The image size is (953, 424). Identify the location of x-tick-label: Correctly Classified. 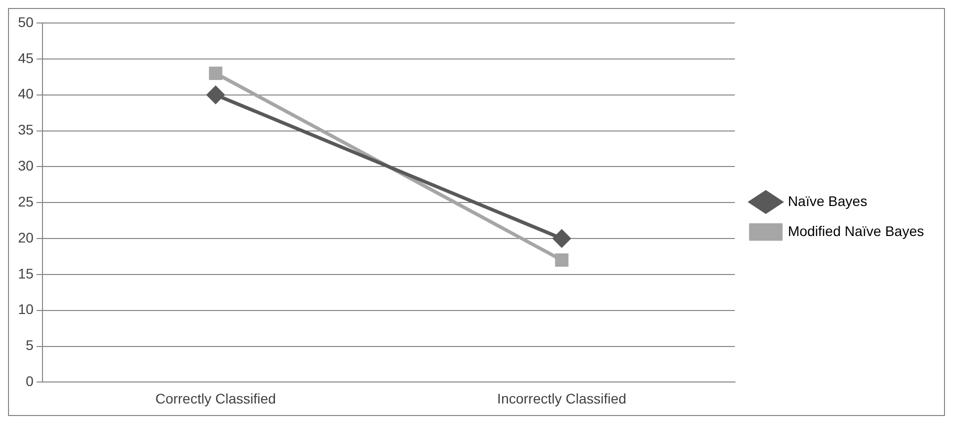
(215, 398).